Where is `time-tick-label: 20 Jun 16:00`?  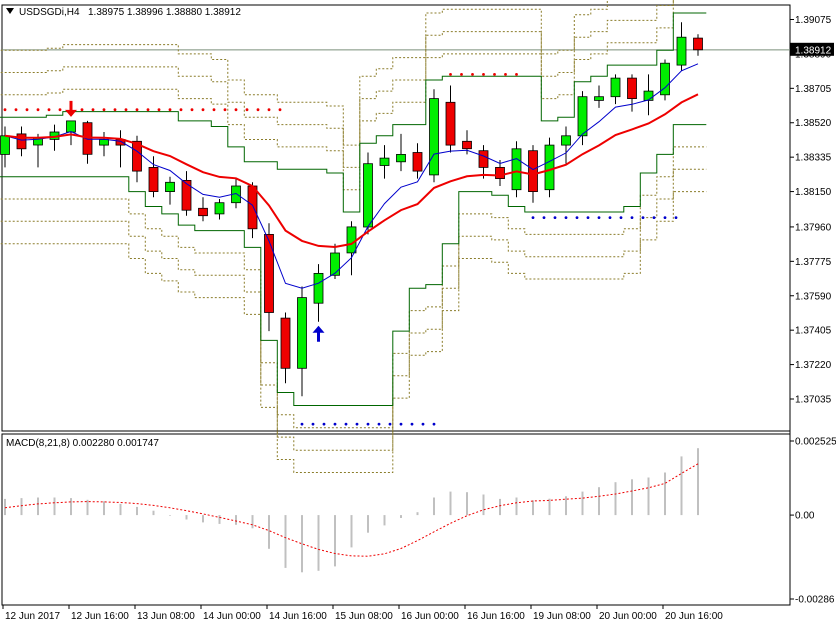
time-tick-label: 20 Jun 16:00 is located at coordinates (694, 616).